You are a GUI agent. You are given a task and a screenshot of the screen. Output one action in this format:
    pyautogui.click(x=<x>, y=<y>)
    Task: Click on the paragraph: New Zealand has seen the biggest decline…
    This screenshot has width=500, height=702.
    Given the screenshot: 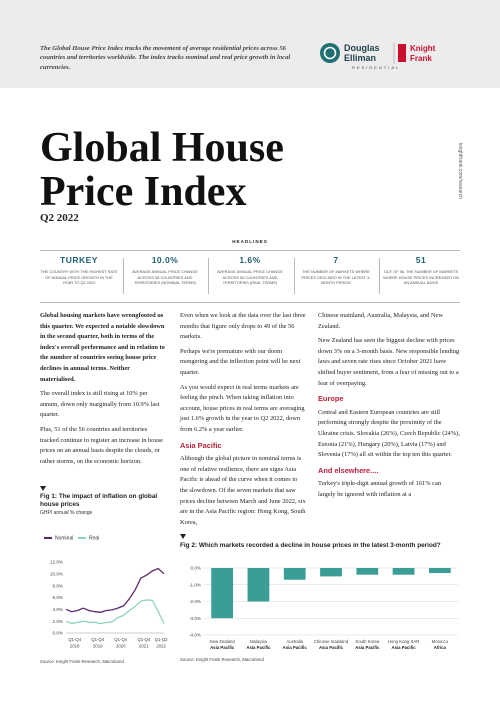 What is the action you would take?
    pyautogui.click(x=389, y=362)
    